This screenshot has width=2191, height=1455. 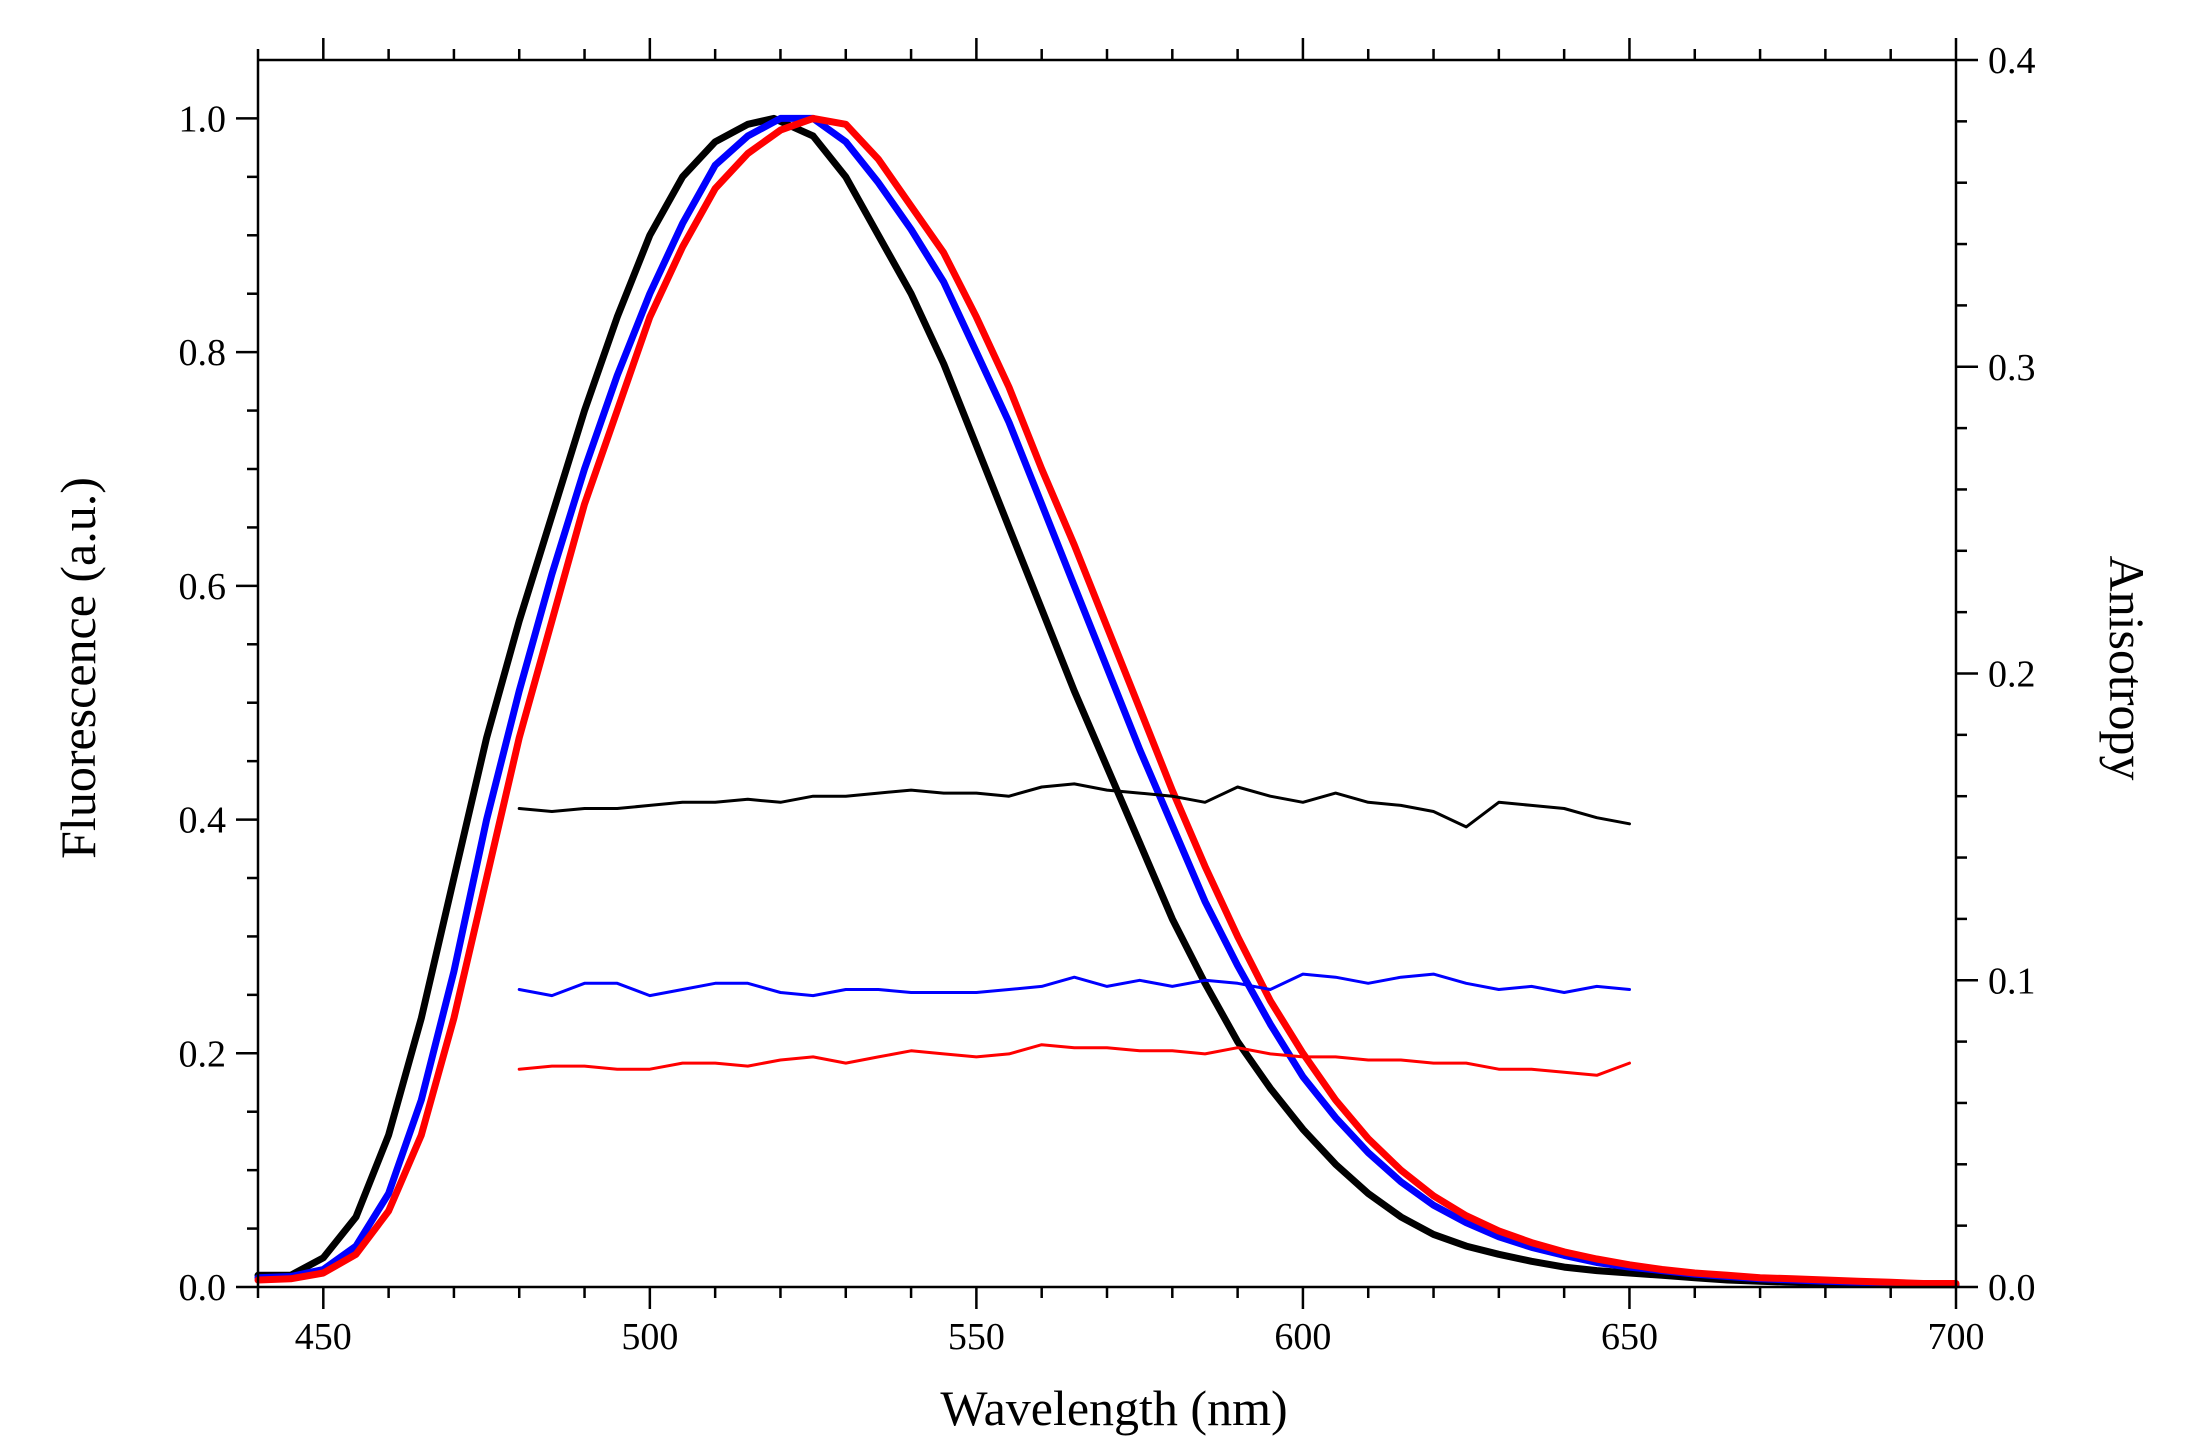 What do you see at coordinates (1629, 1337) in the screenshot?
I see `x-tick-label: 650` at bounding box center [1629, 1337].